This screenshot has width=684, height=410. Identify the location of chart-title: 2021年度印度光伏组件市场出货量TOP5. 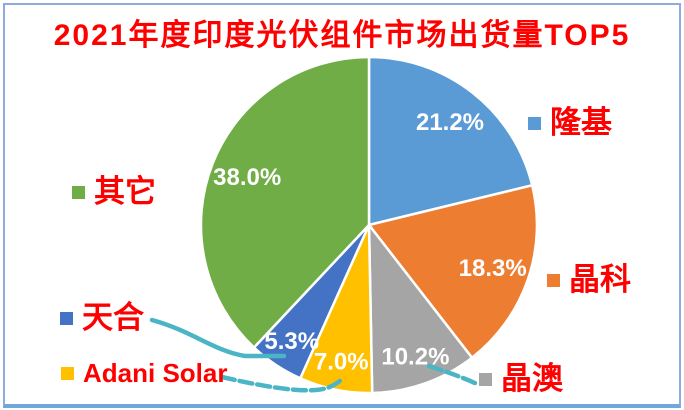
(342, 35).